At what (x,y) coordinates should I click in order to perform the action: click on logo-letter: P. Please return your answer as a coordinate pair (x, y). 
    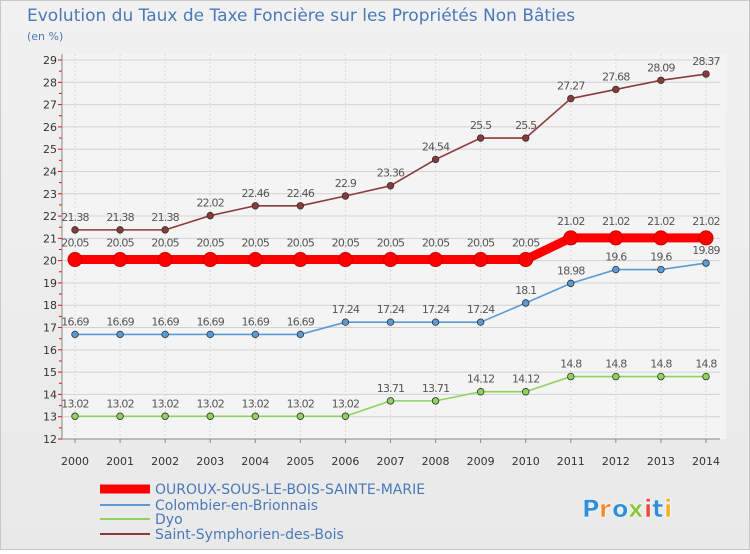
    Looking at the image, I should click on (591, 509).